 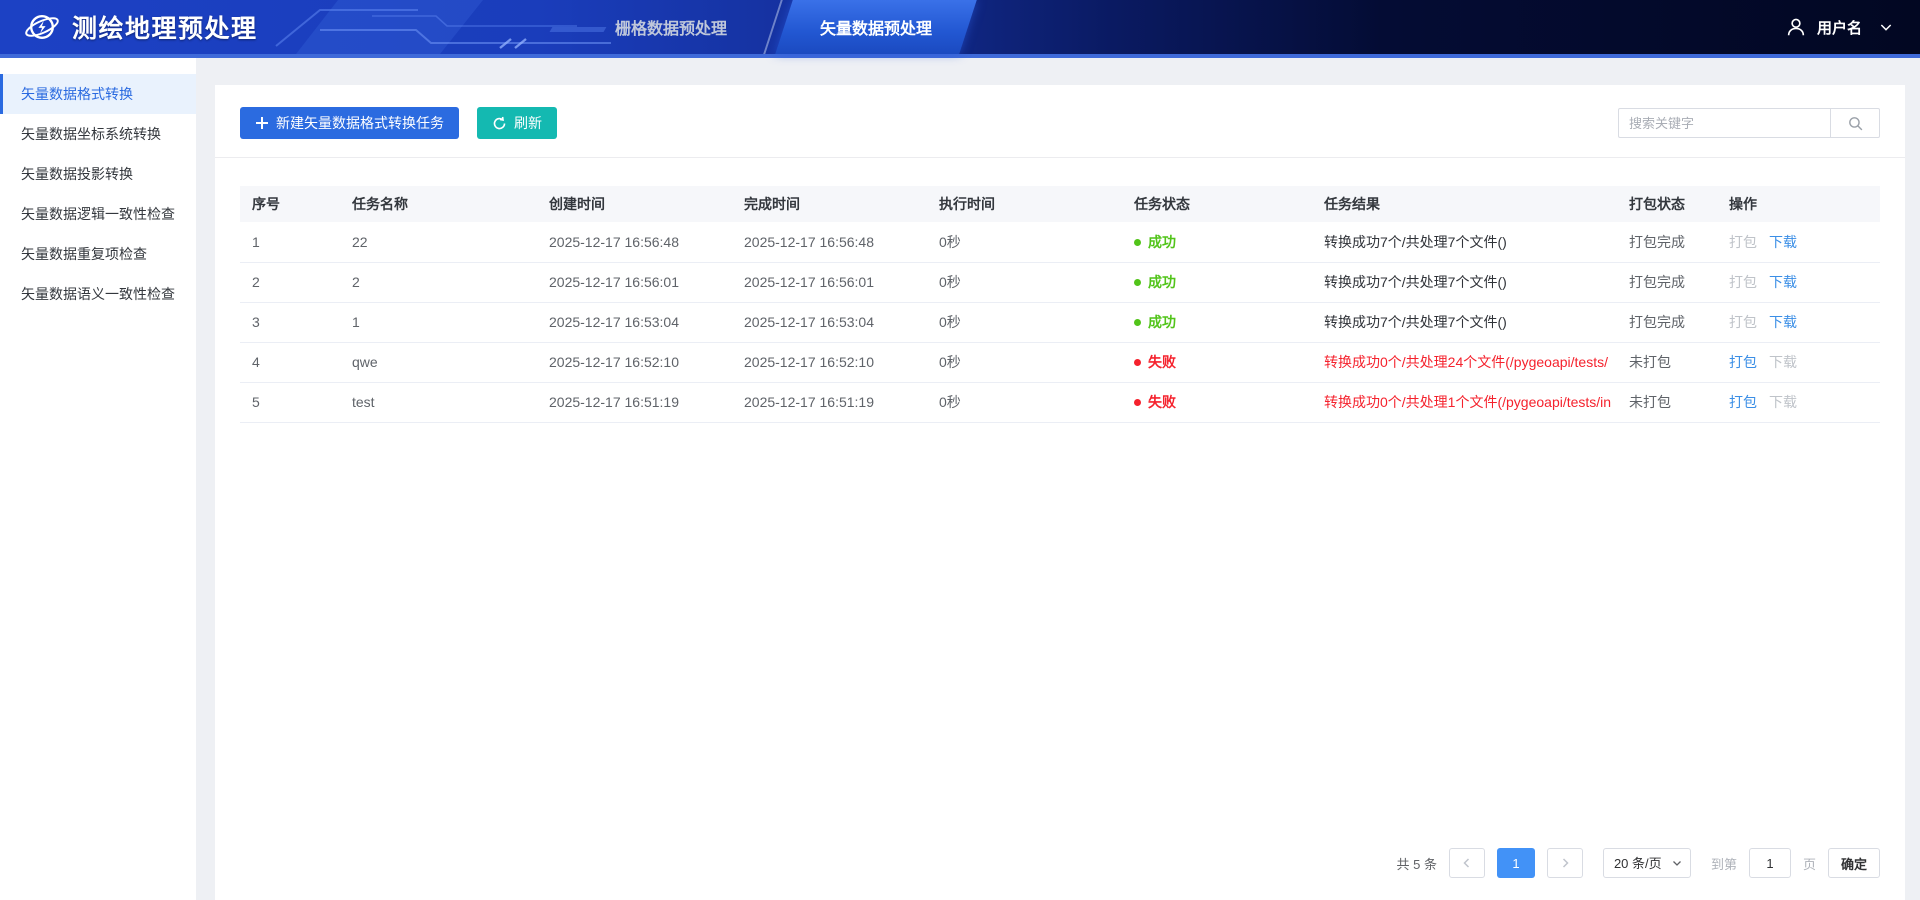 What do you see at coordinates (1667, 322) in the screenshot?
I see `table-cell: 打包完成` at bounding box center [1667, 322].